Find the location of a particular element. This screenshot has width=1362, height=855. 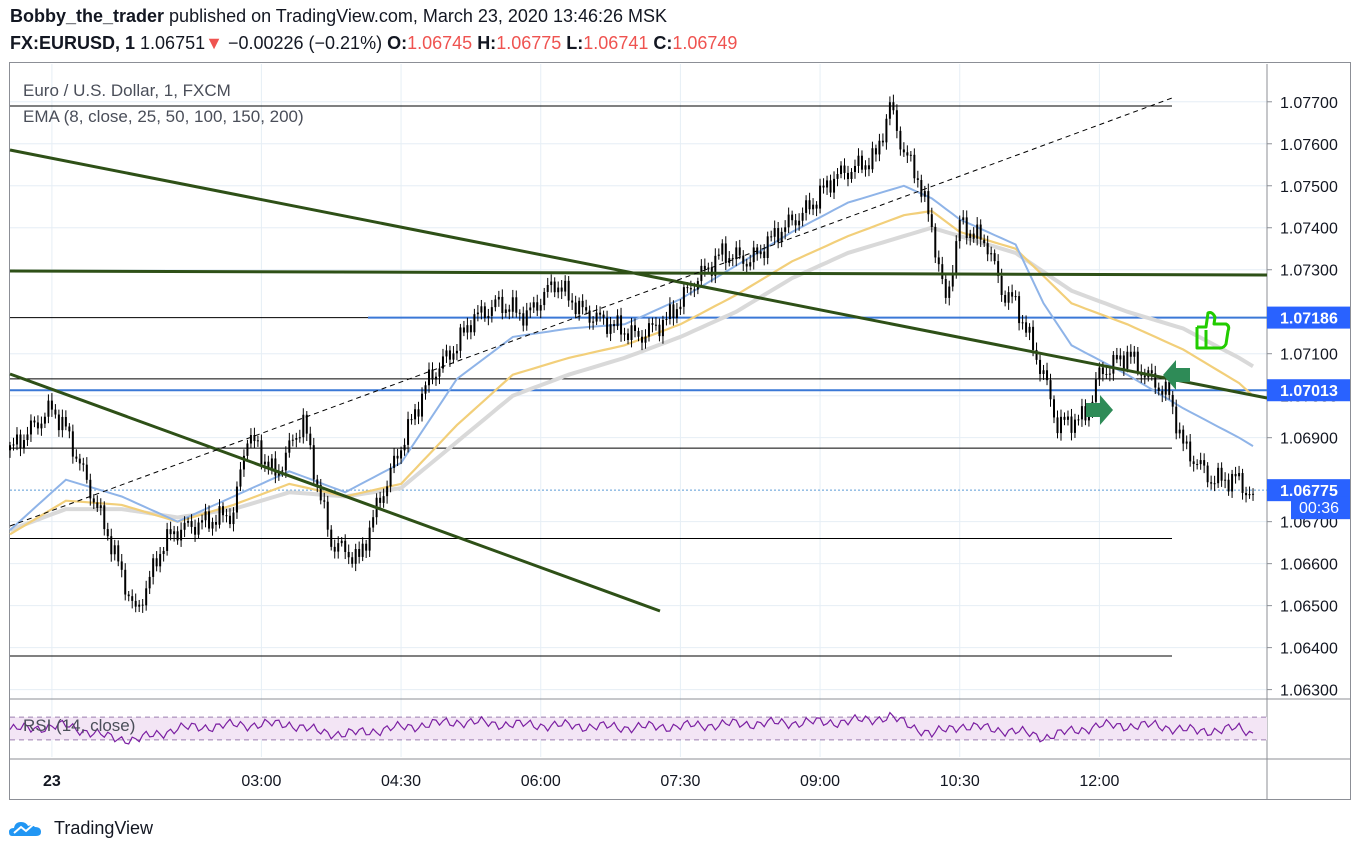

rsi-legend: RSI (14, close) is located at coordinates (79, 725).